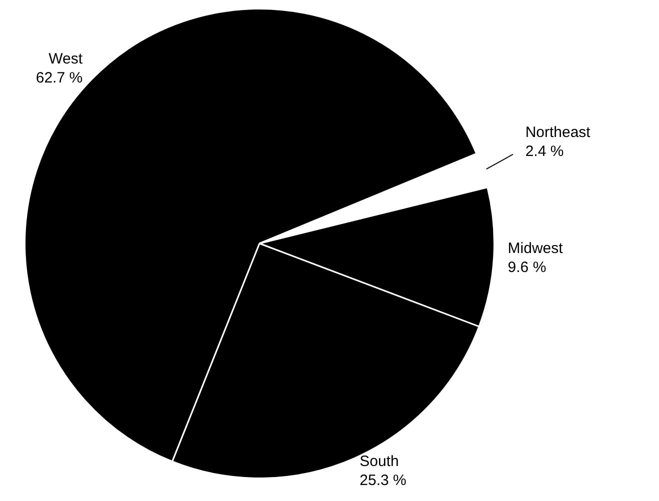 The height and width of the screenshot is (501, 659). Describe the element at coordinates (558, 132) in the screenshot. I see `slice-label: Northeast` at that location.